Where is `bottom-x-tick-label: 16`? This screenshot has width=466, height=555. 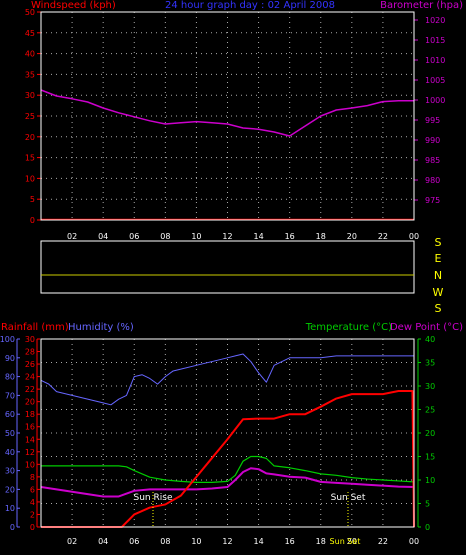
bottom-x-tick-label: 16 is located at coordinates (290, 541).